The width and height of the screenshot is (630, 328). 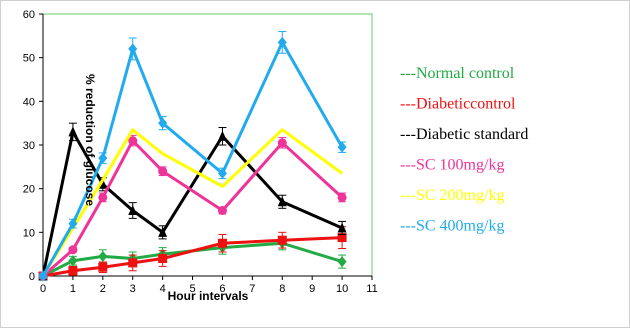 I want to click on x-tick-label: 1, so click(x=73, y=289).